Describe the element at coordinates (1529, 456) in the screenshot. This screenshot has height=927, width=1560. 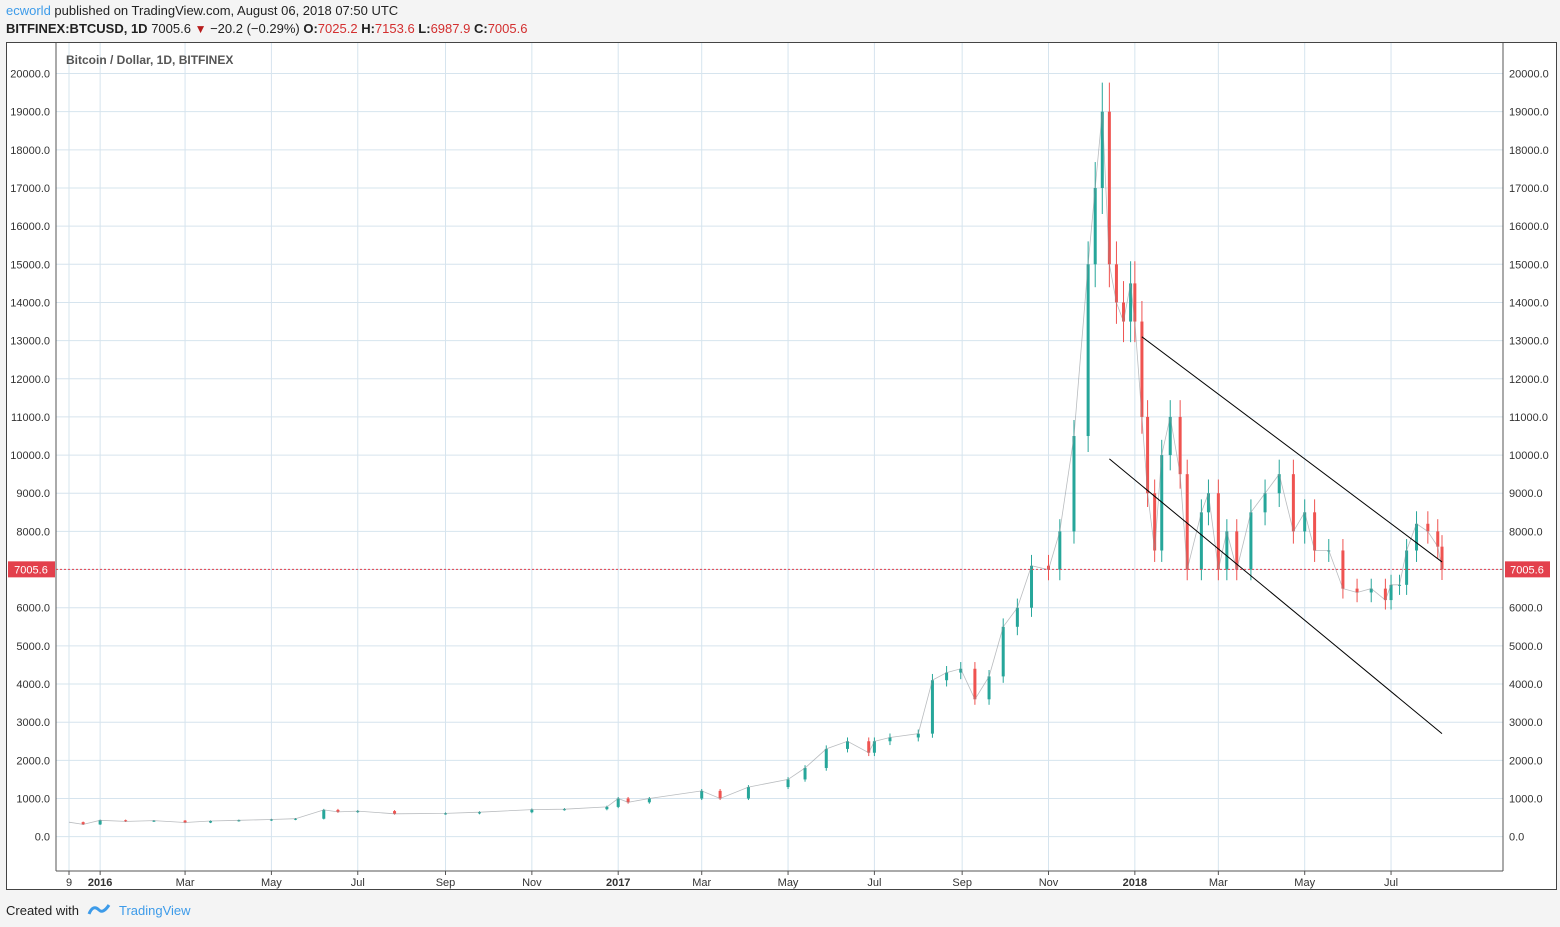
I see `y-tick-label-right: 10000.0` at that location.